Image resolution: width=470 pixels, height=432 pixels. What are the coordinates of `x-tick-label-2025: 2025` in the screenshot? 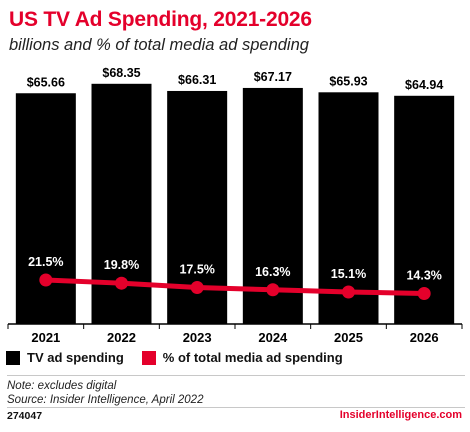 It's located at (348, 337).